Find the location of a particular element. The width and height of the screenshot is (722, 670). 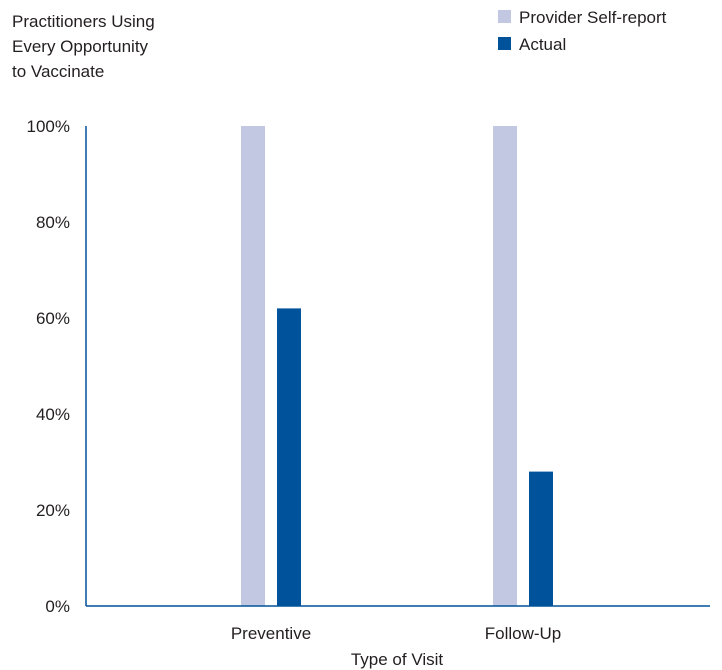

legend-swatch-self-report is located at coordinates (504, 16).